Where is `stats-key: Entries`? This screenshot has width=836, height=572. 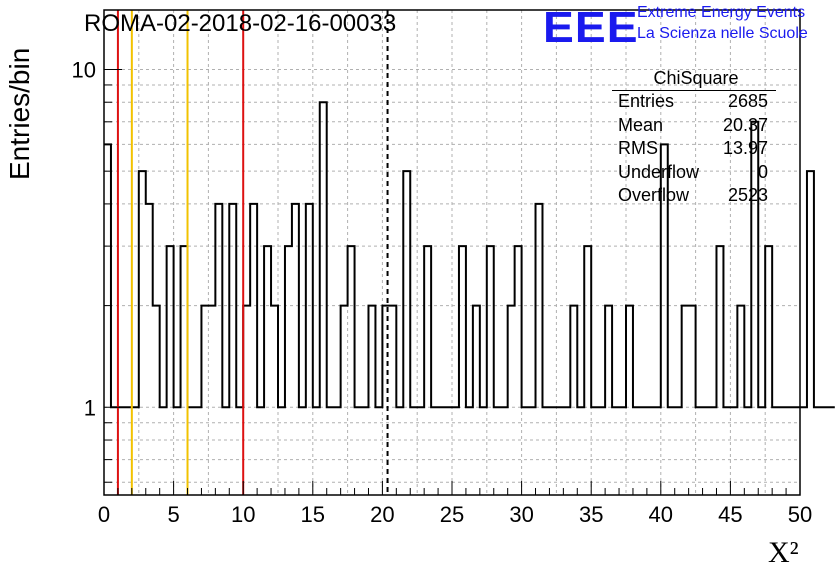 stats-key: Entries is located at coordinates (646, 101).